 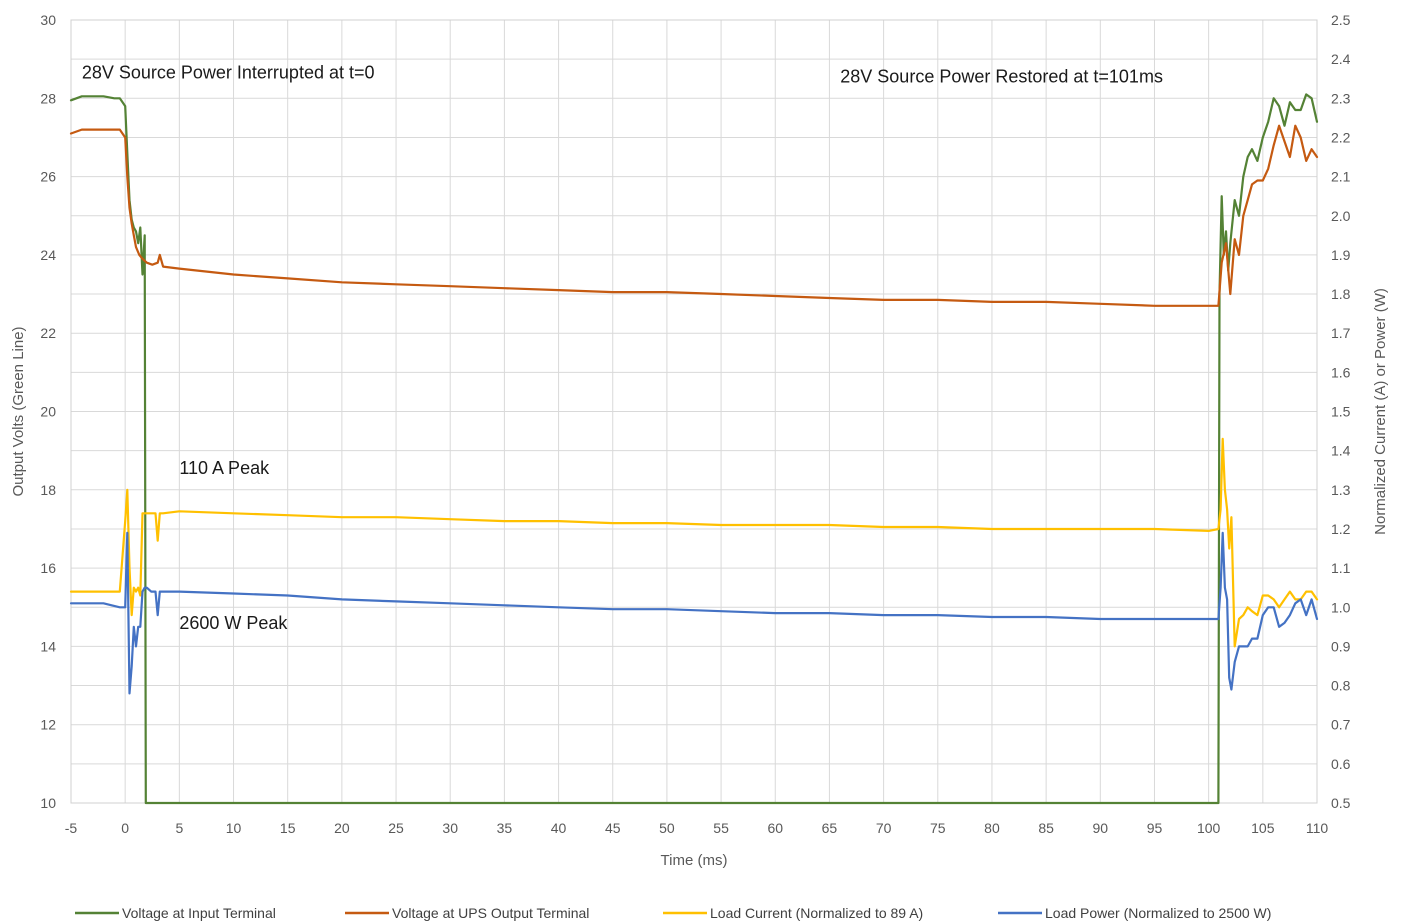 I want to click on y-left-tick-label: 18, so click(x=48, y=490).